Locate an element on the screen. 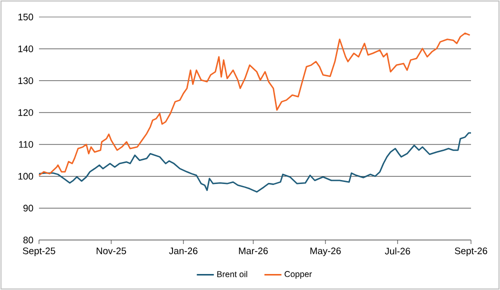  y-tick-label: 120 is located at coordinates (26, 112).